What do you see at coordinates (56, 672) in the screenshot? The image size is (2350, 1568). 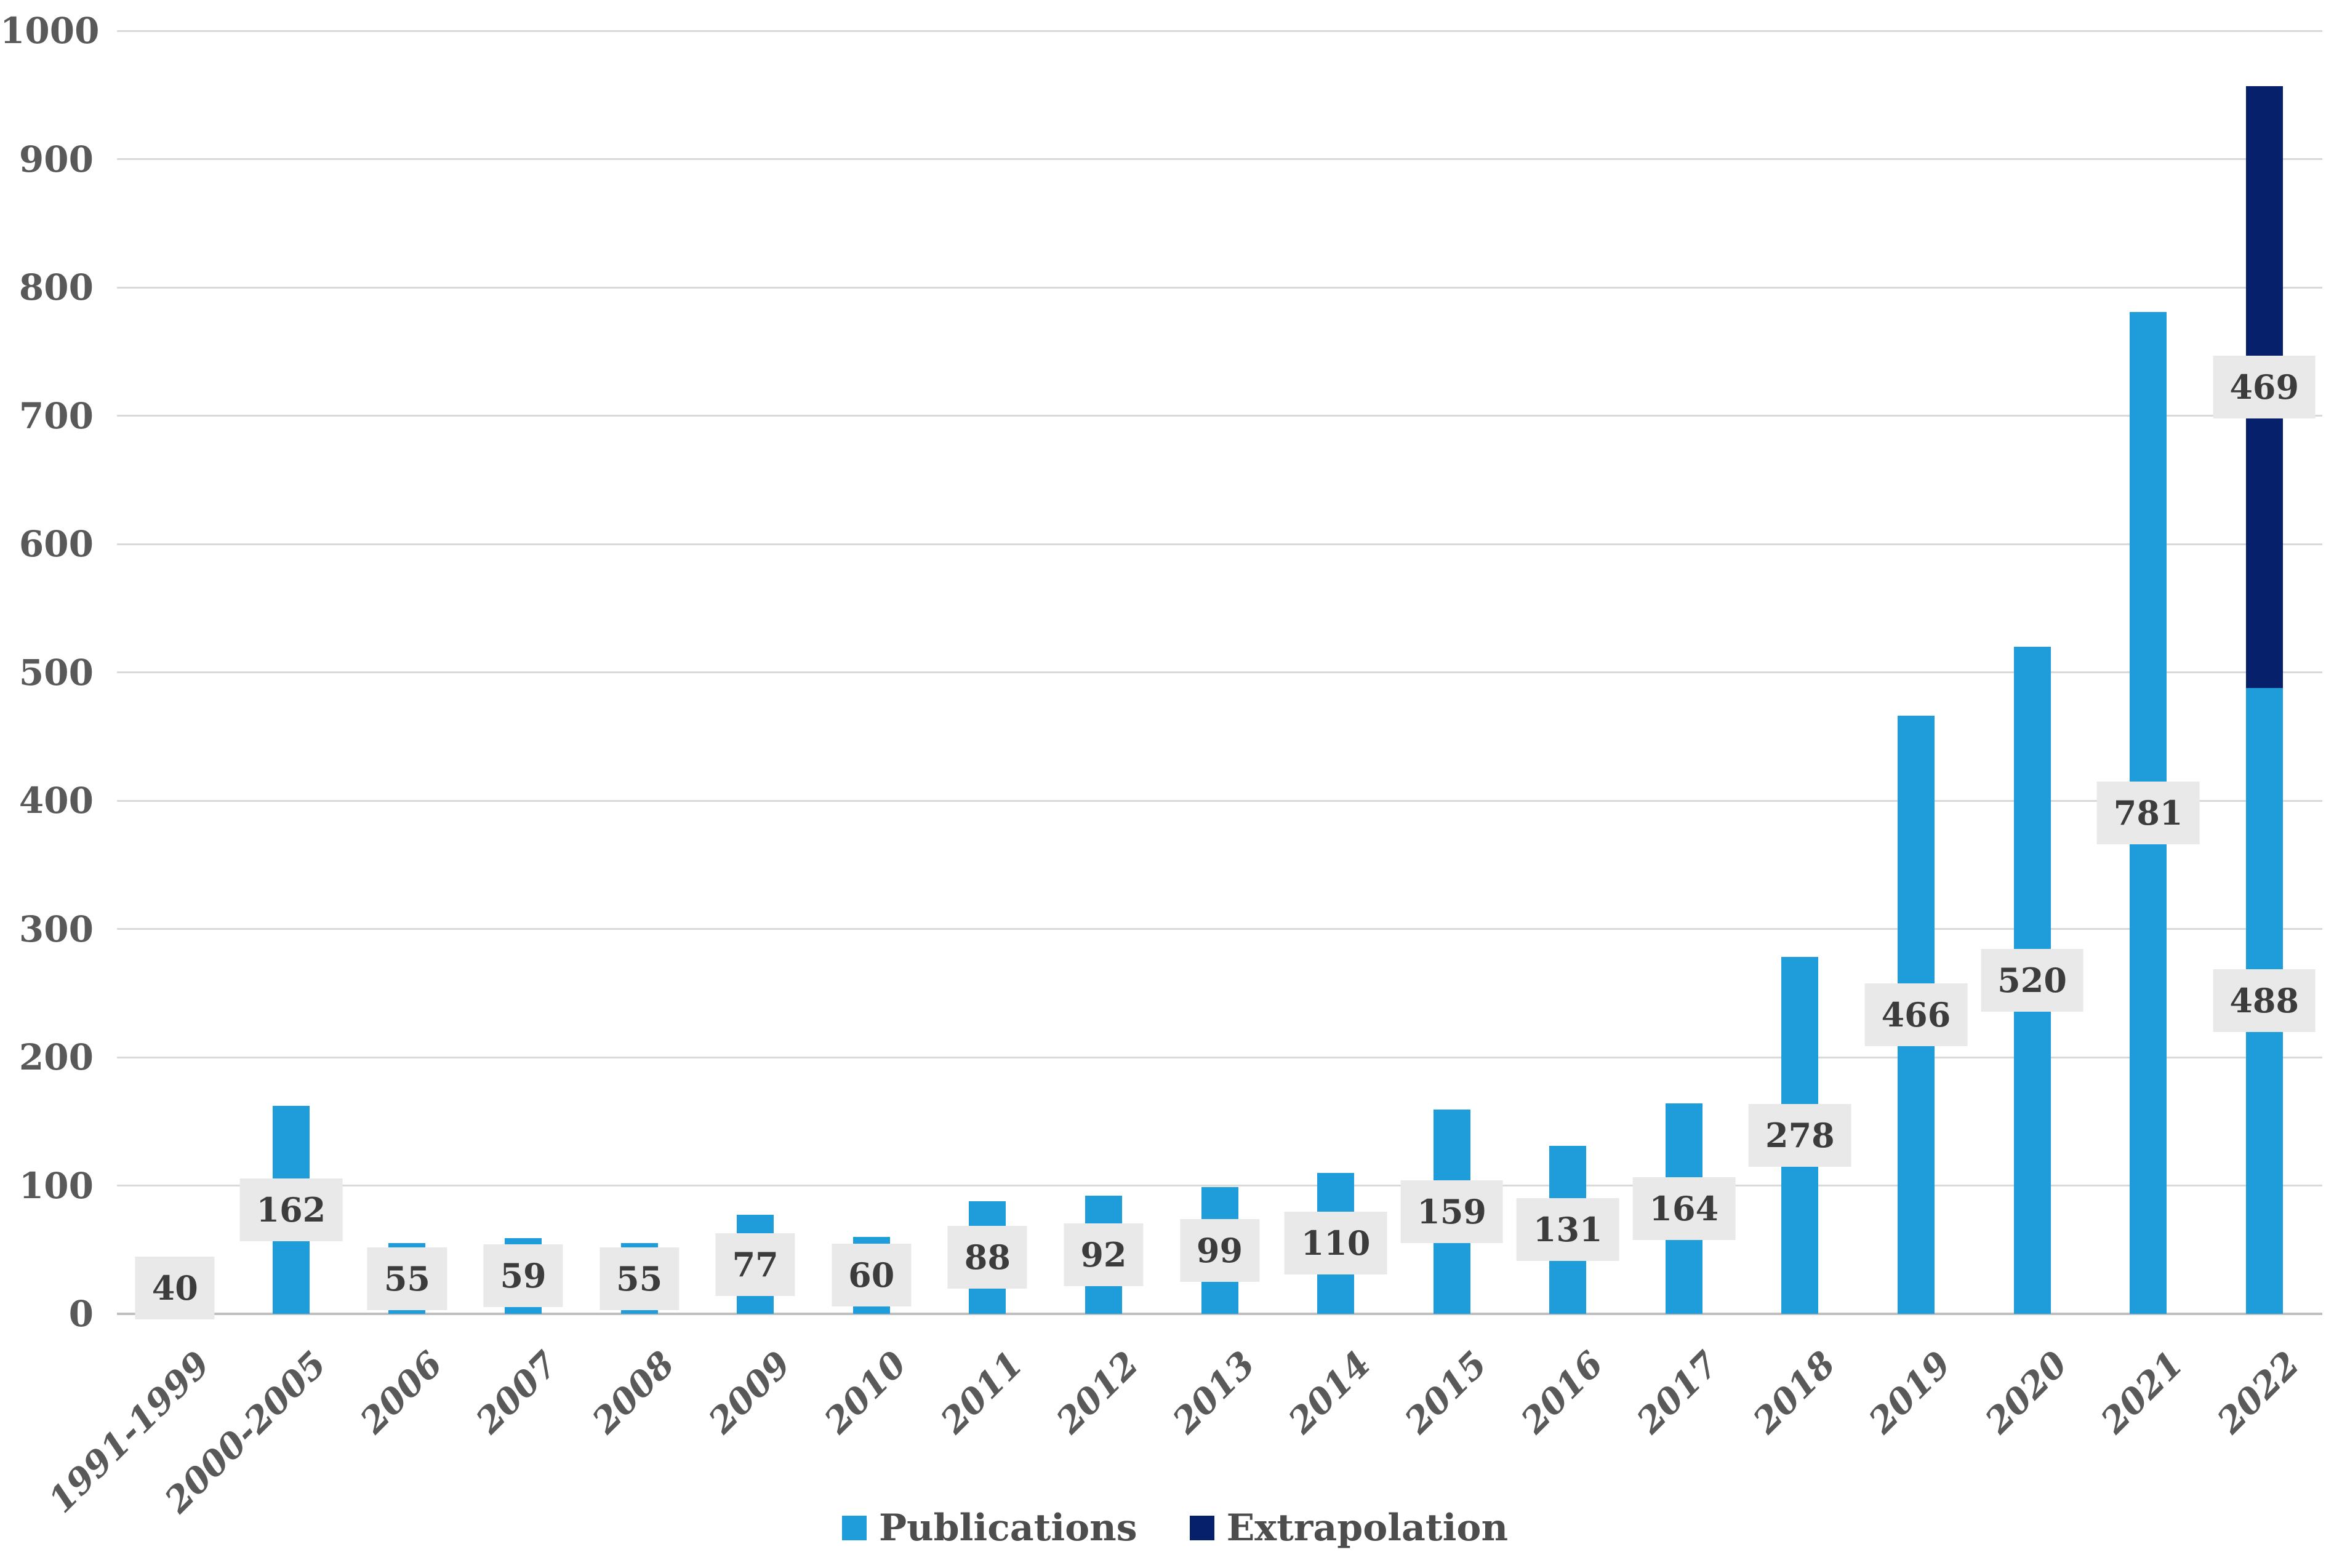 I see `y-axis-tick-label-500: 500` at bounding box center [56, 672].